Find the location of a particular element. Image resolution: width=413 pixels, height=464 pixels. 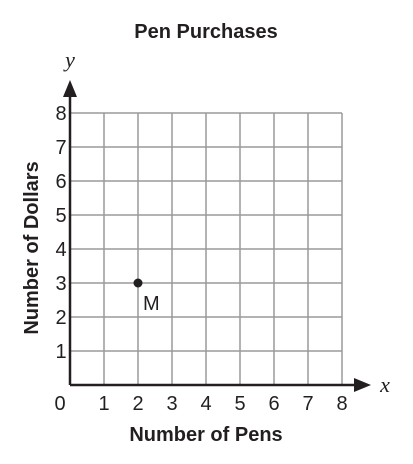

data-point-label: M is located at coordinates (151, 304).